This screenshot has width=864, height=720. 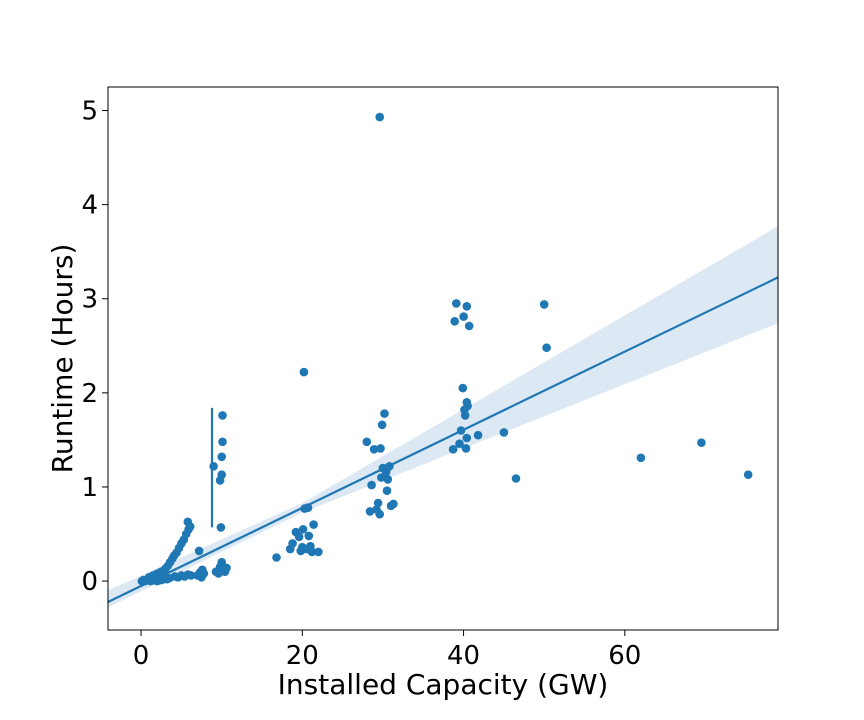 I want to click on y-tick-label: 5, so click(x=89, y=112).